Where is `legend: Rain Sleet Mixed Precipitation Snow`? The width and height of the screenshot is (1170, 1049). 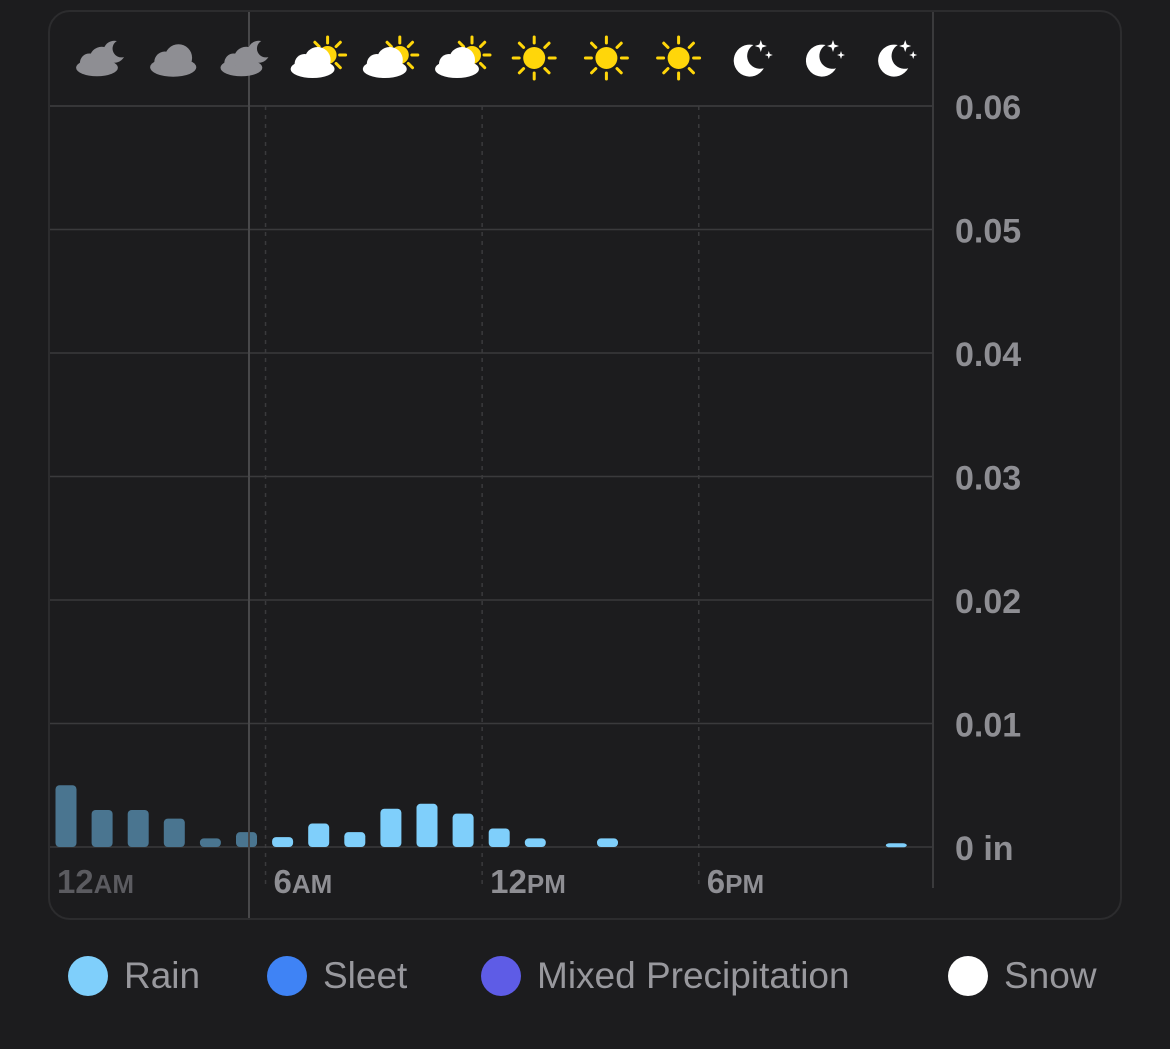
legend: Rain Sleet Mixed Precipitation Snow is located at coordinates (585, 980).